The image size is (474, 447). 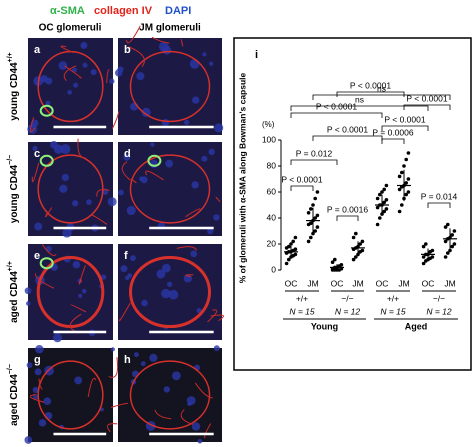 What do you see at coordinates (67, 11) in the screenshot?
I see `stain-label: α-SMA` at bounding box center [67, 11].